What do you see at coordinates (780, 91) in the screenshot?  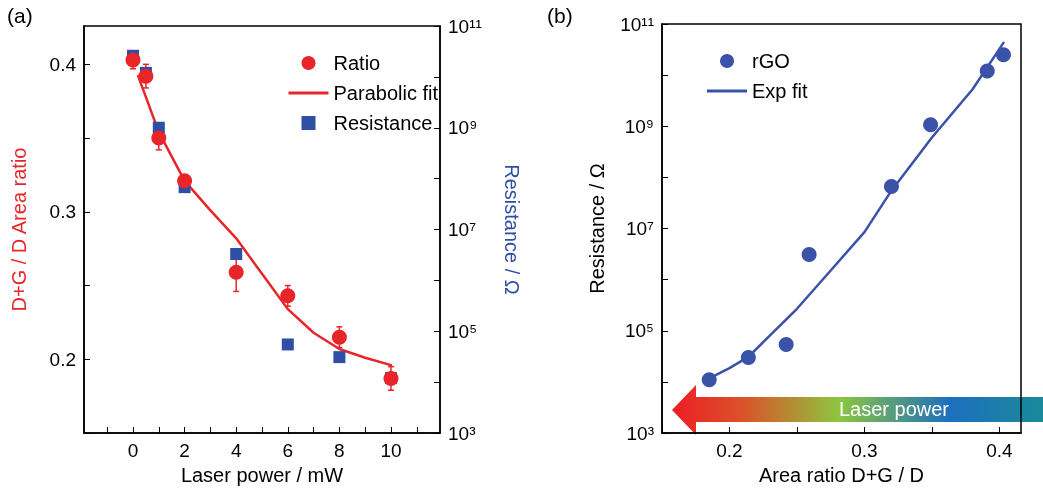 I see `legend-label: Exp fit` at bounding box center [780, 91].